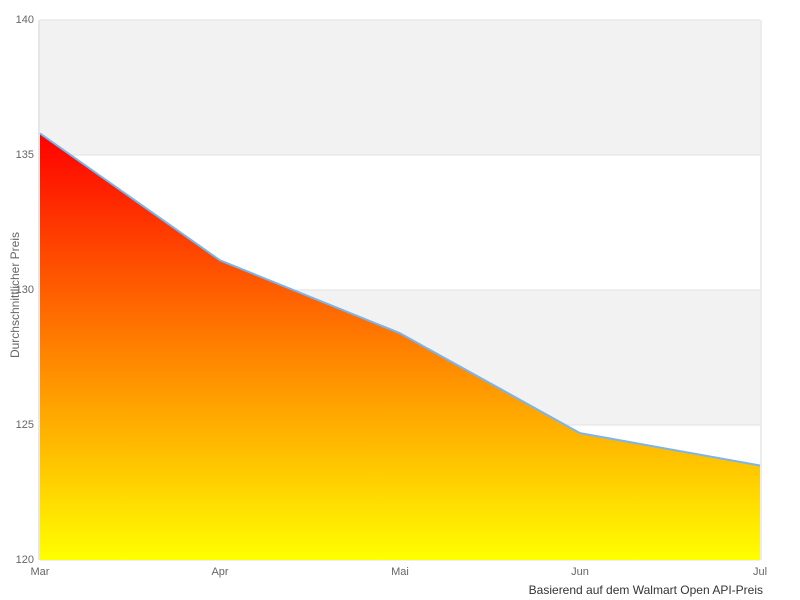  What do you see at coordinates (24, 290) in the screenshot?
I see `y-tick-label: 130` at bounding box center [24, 290].